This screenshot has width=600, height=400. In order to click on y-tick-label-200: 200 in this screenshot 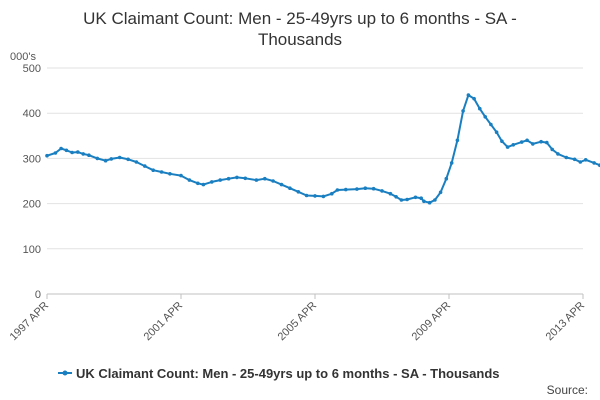, I will do `click(32, 205)`.